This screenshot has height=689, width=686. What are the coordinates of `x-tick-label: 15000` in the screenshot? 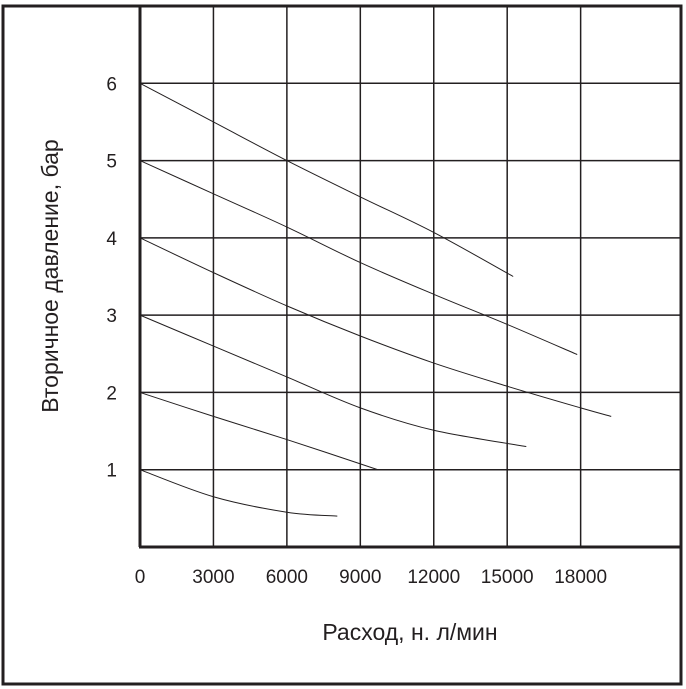 It's located at (507, 577).